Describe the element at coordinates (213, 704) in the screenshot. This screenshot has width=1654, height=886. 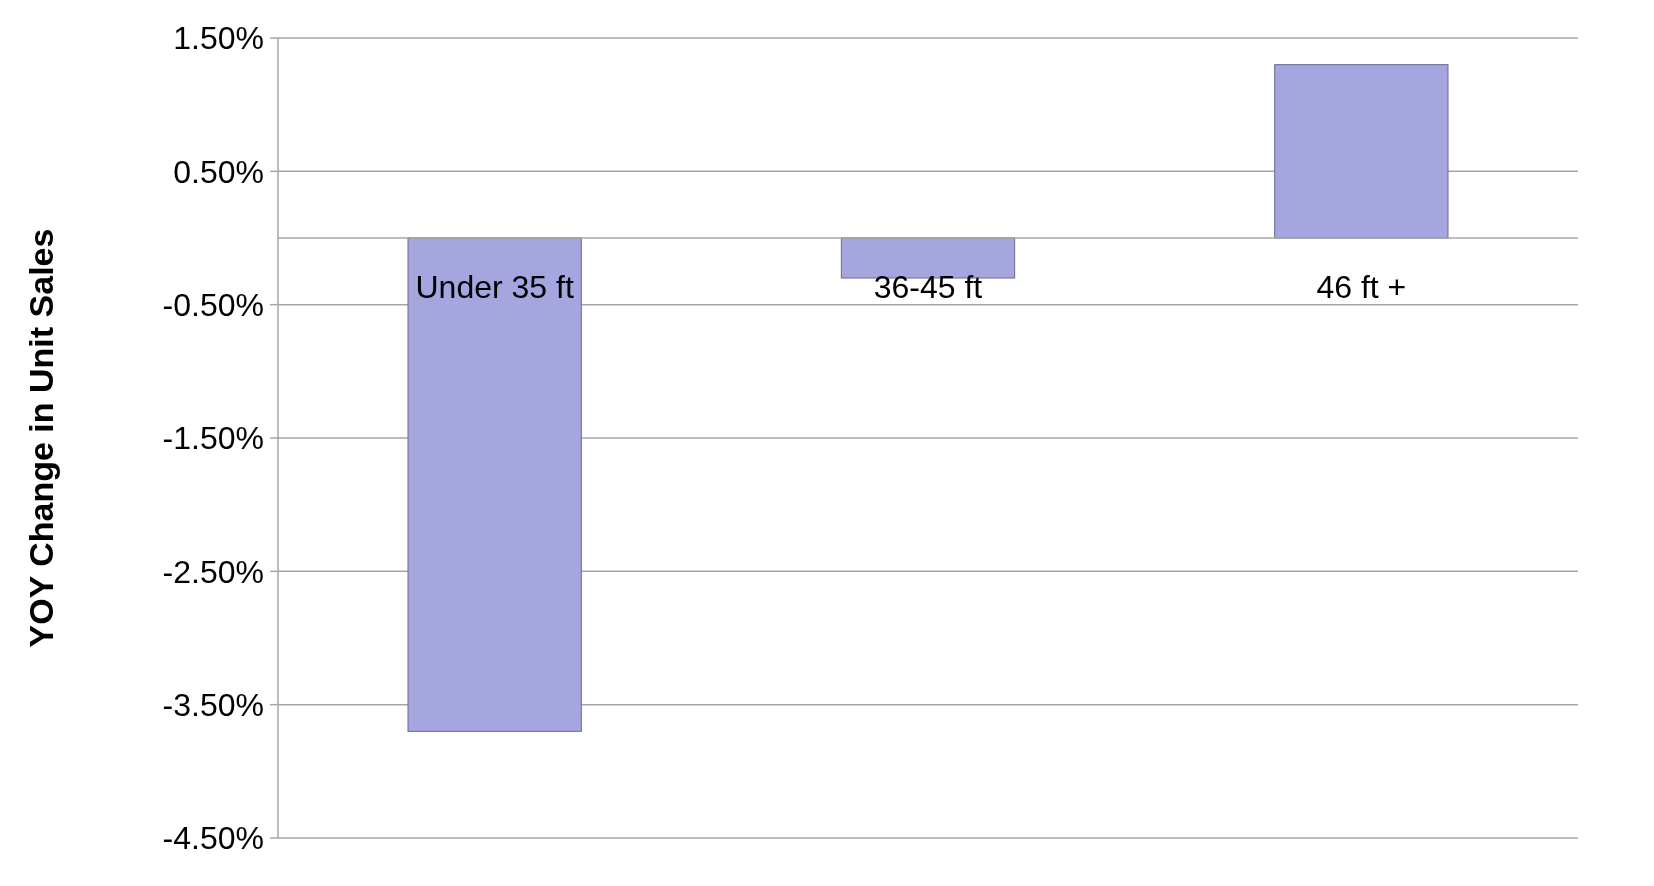
I see `y-tick-label: -3.50%` at that location.